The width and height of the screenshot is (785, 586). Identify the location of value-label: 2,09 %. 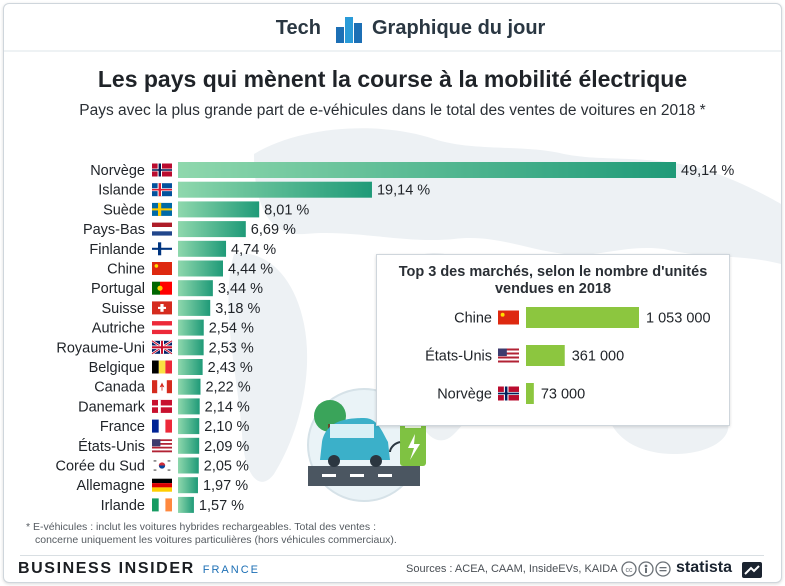
(226, 447).